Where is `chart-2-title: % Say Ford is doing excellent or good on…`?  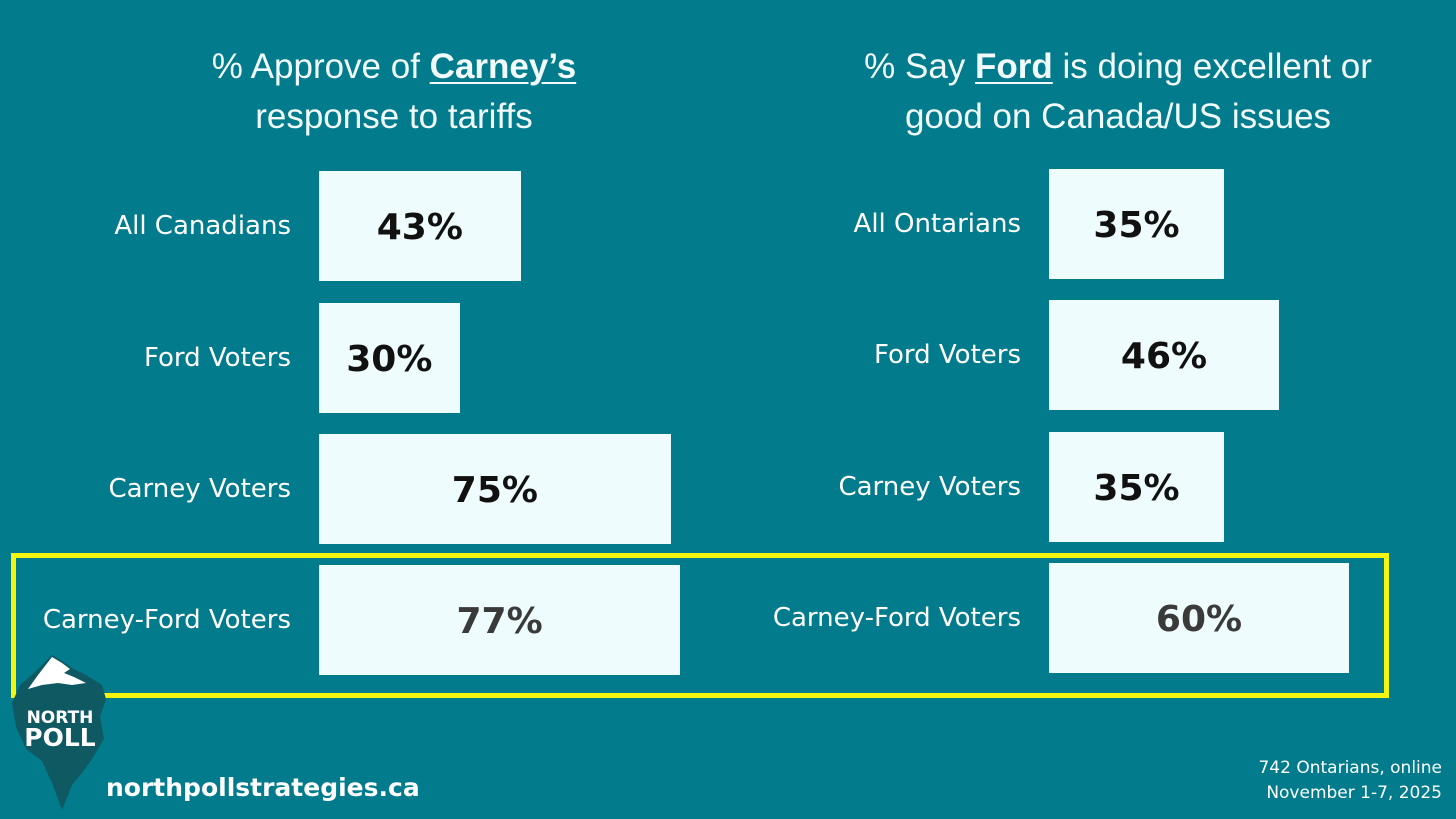
chart-2-title: % Say Ford is doing excellent or good on… is located at coordinates (1118, 92).